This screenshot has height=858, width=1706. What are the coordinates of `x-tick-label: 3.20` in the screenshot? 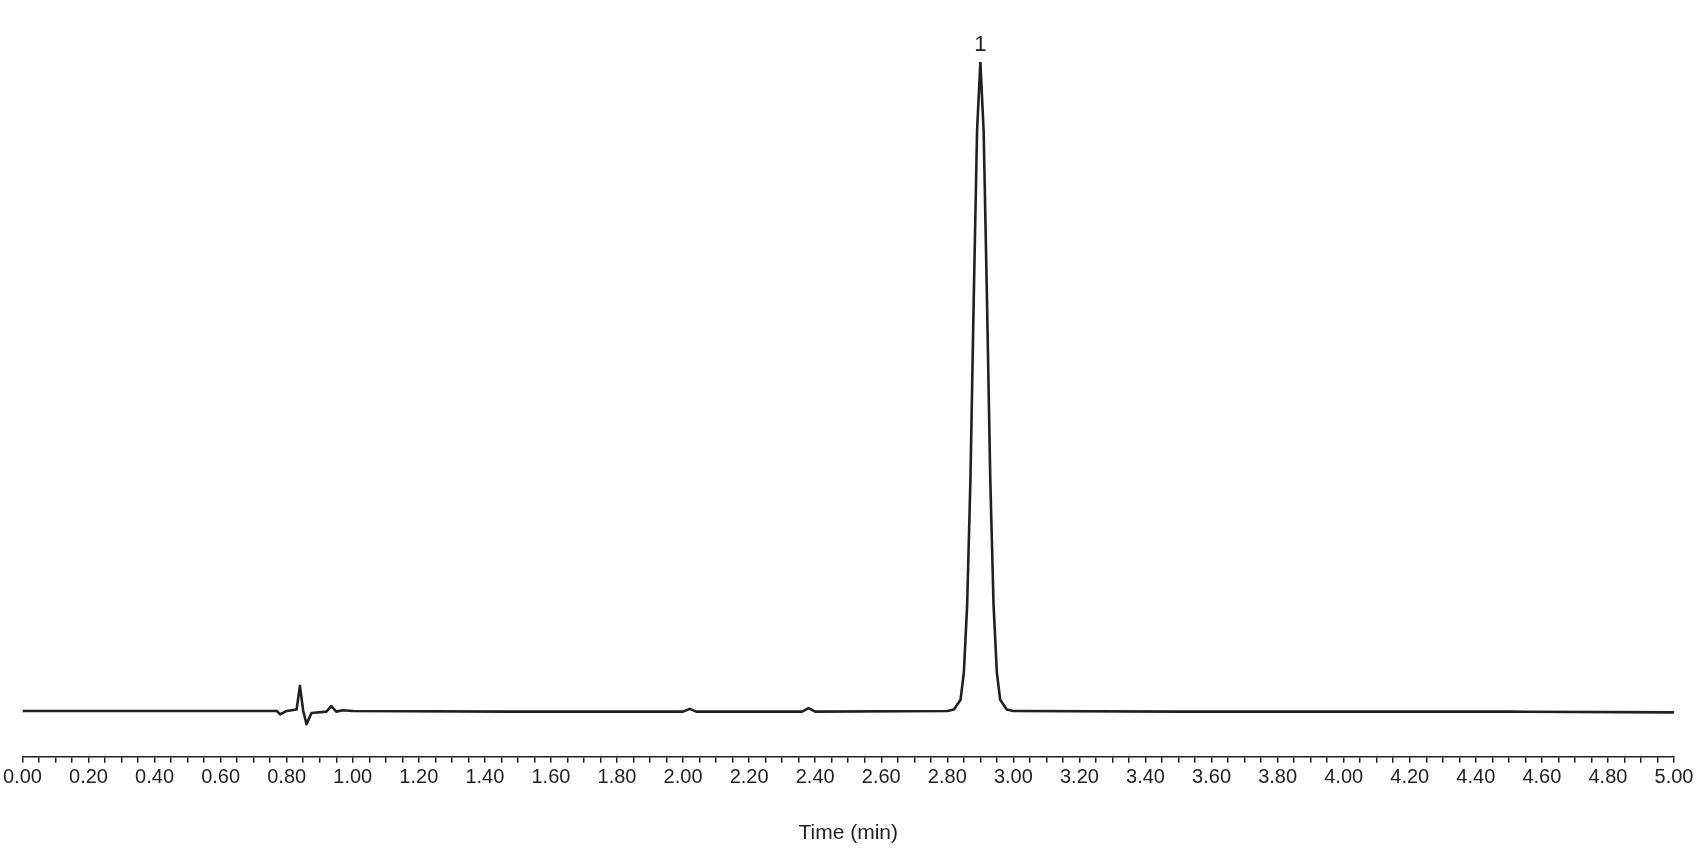 It's located at (1079, 776).